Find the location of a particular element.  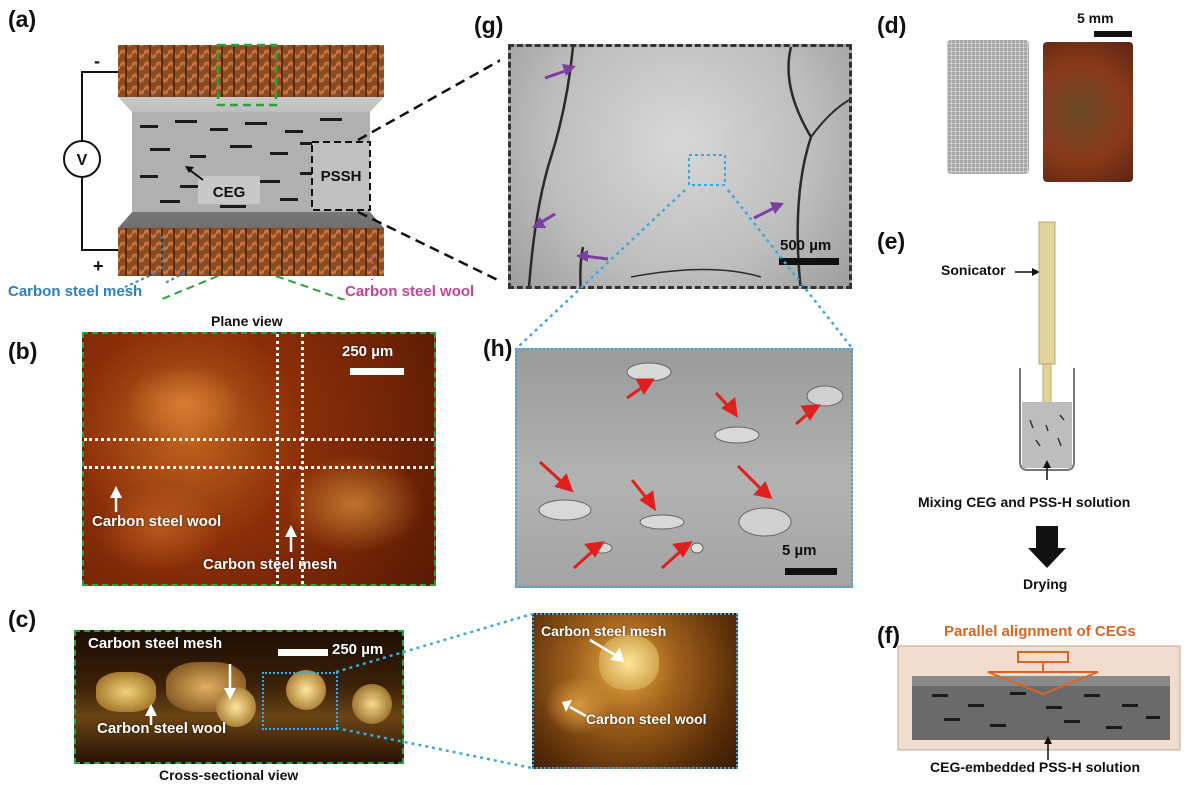

panel-f-label: (f) is located at coordinates (888, 635).